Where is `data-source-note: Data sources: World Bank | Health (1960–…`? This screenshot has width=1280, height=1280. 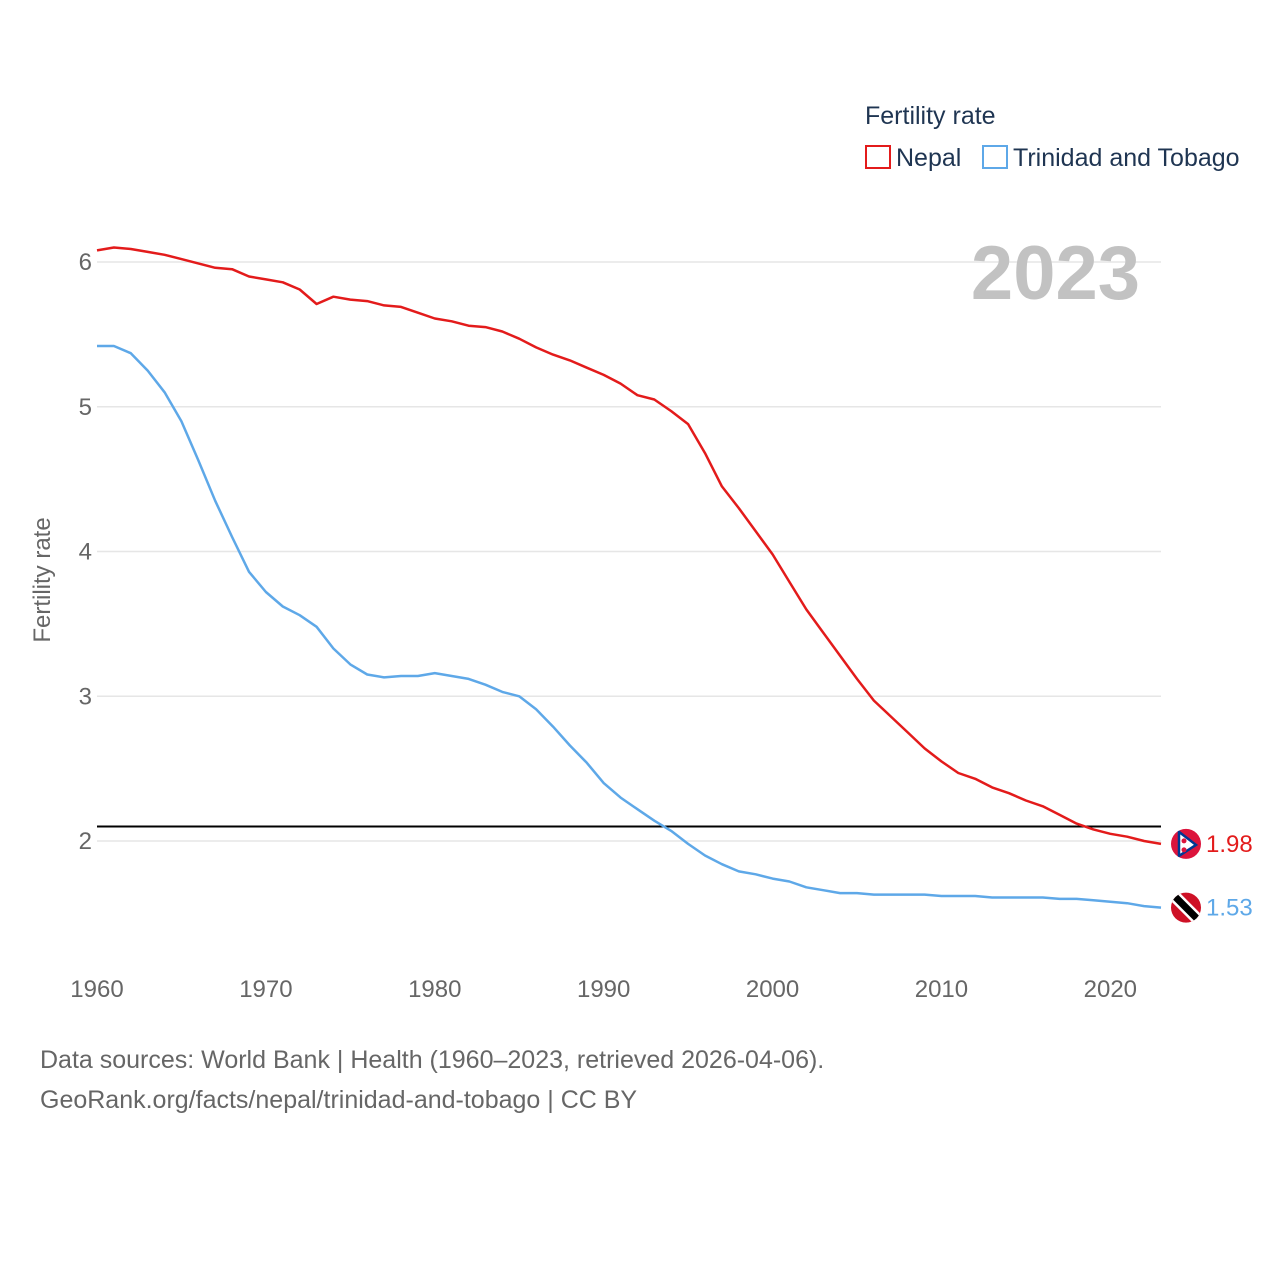 data-source-note: Data sources: World Bank | Health (1960–… is located at coordinates (432, 1060).